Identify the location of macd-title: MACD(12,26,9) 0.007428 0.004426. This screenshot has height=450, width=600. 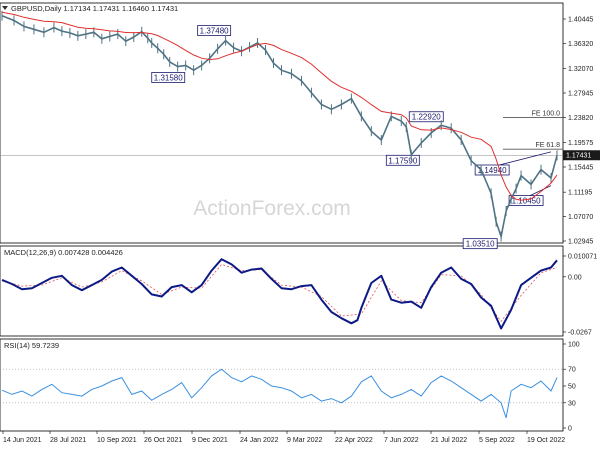
(63, 252).